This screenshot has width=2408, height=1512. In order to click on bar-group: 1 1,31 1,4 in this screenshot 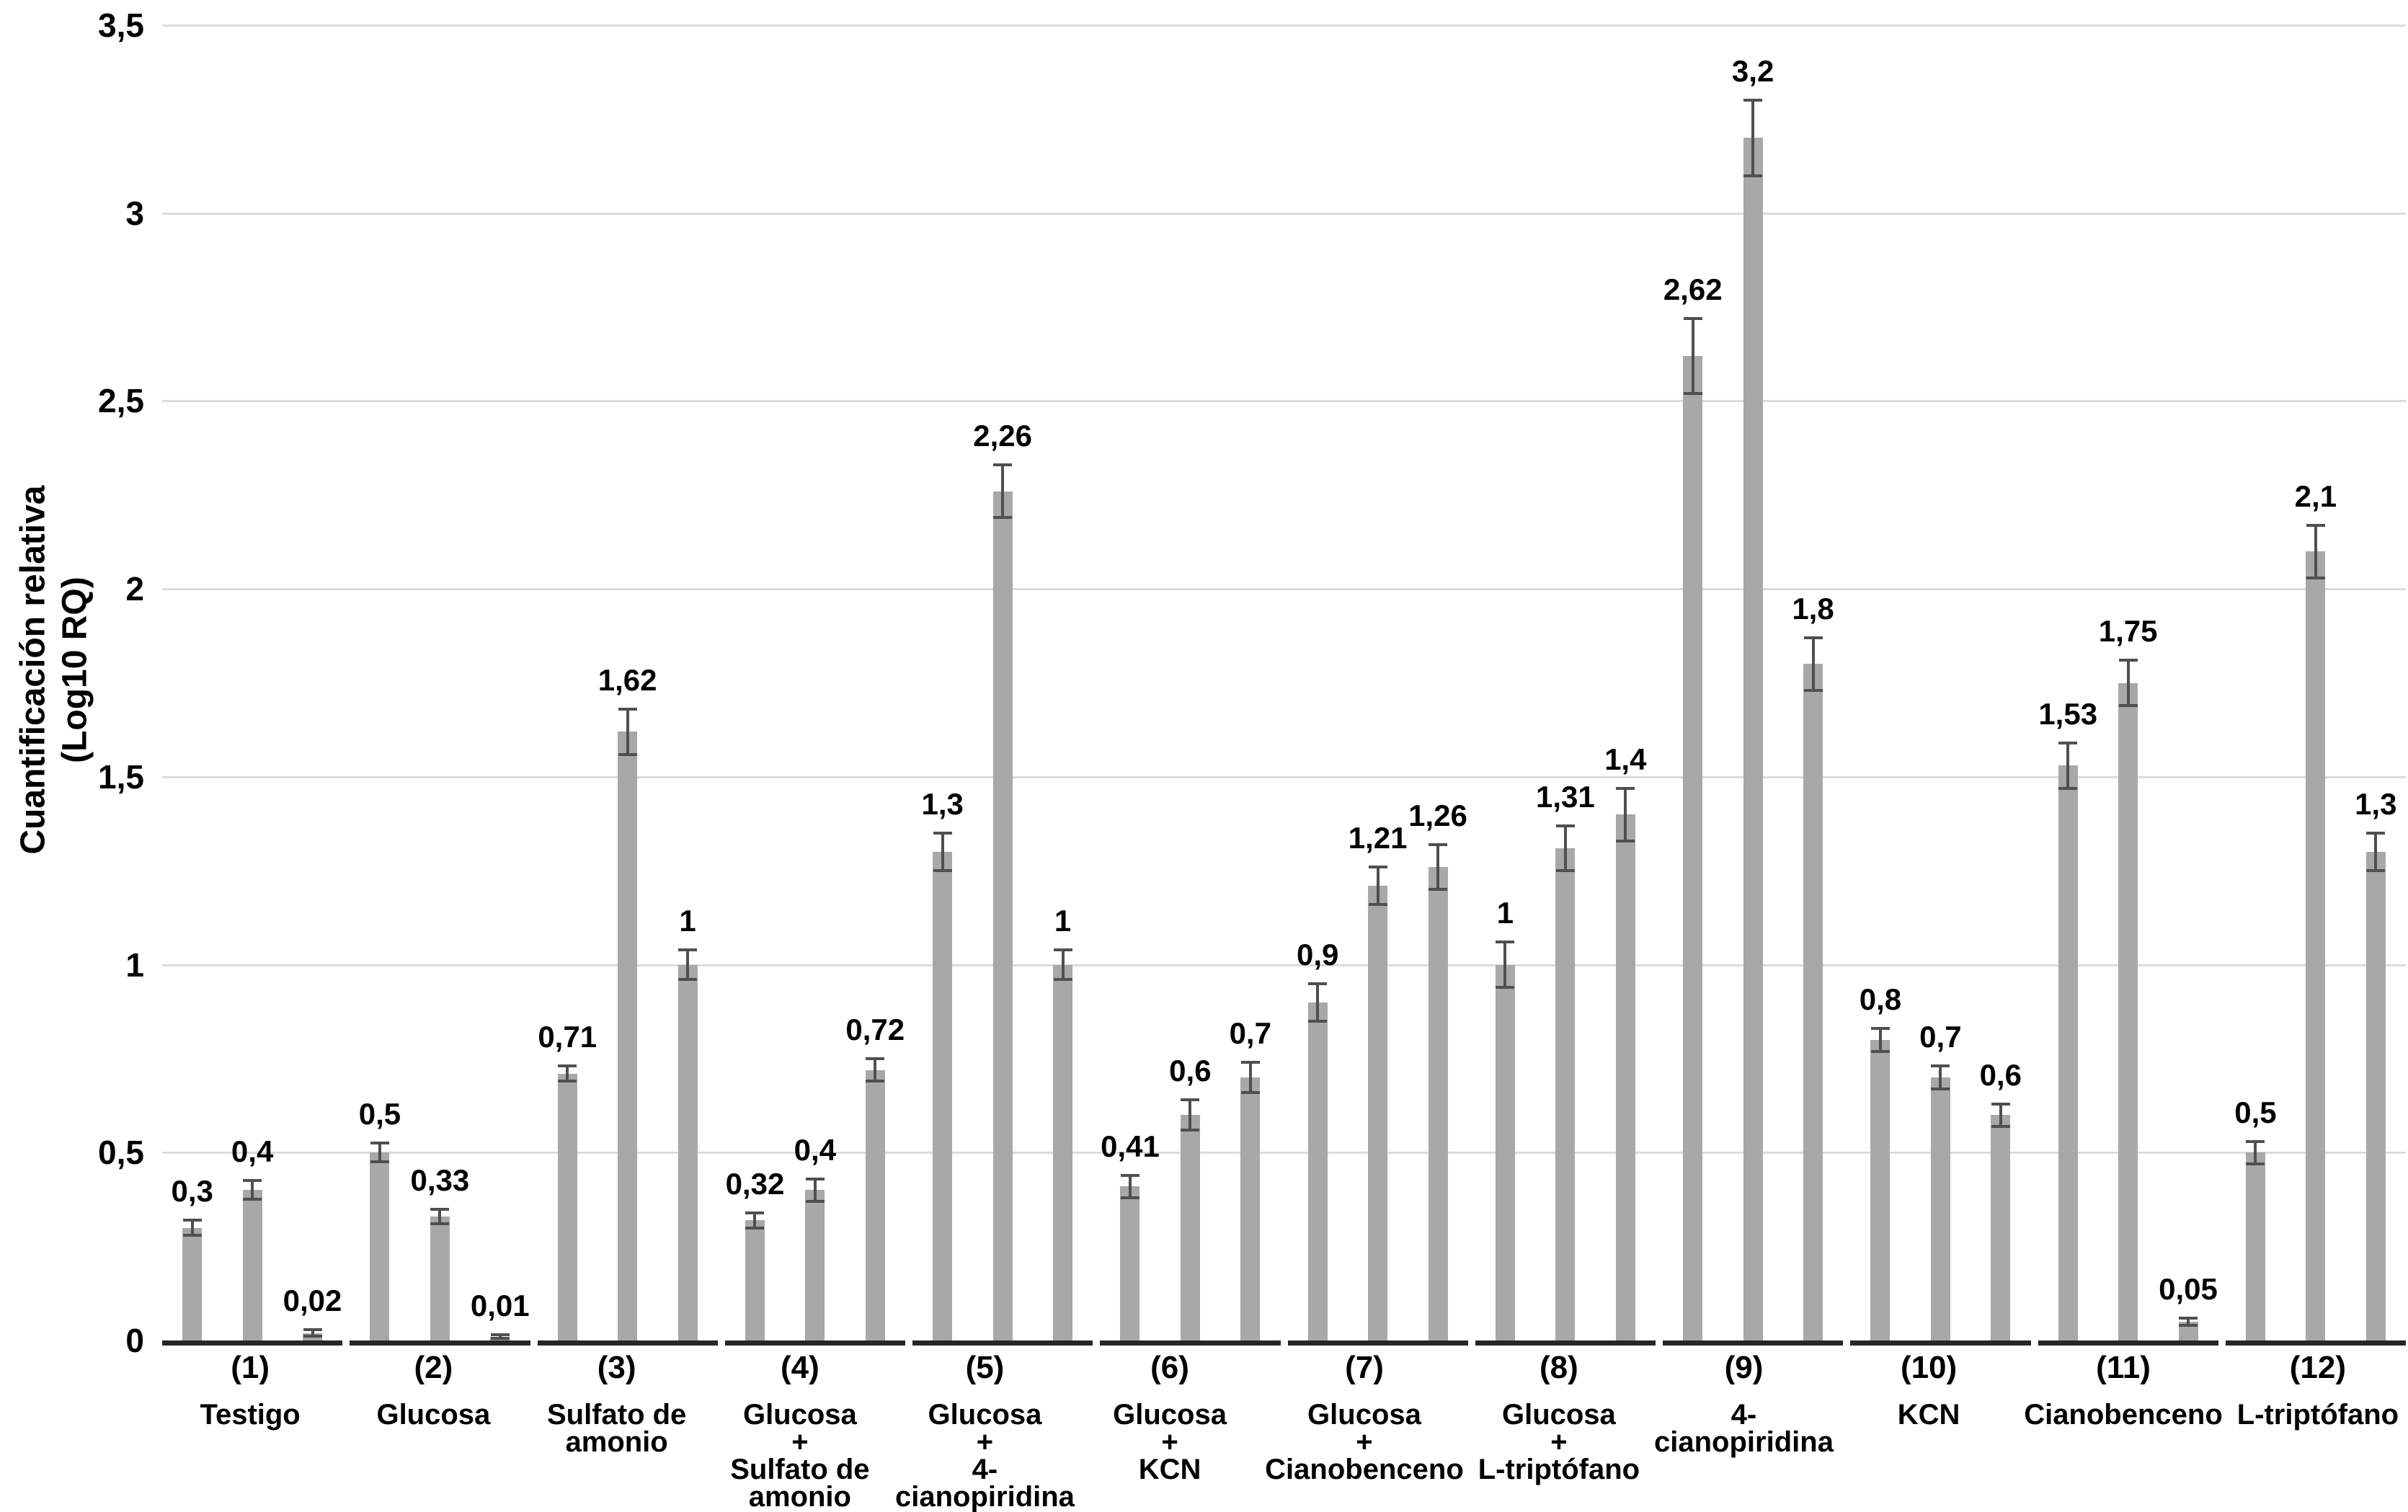, I will do `click(1565, 686)`.